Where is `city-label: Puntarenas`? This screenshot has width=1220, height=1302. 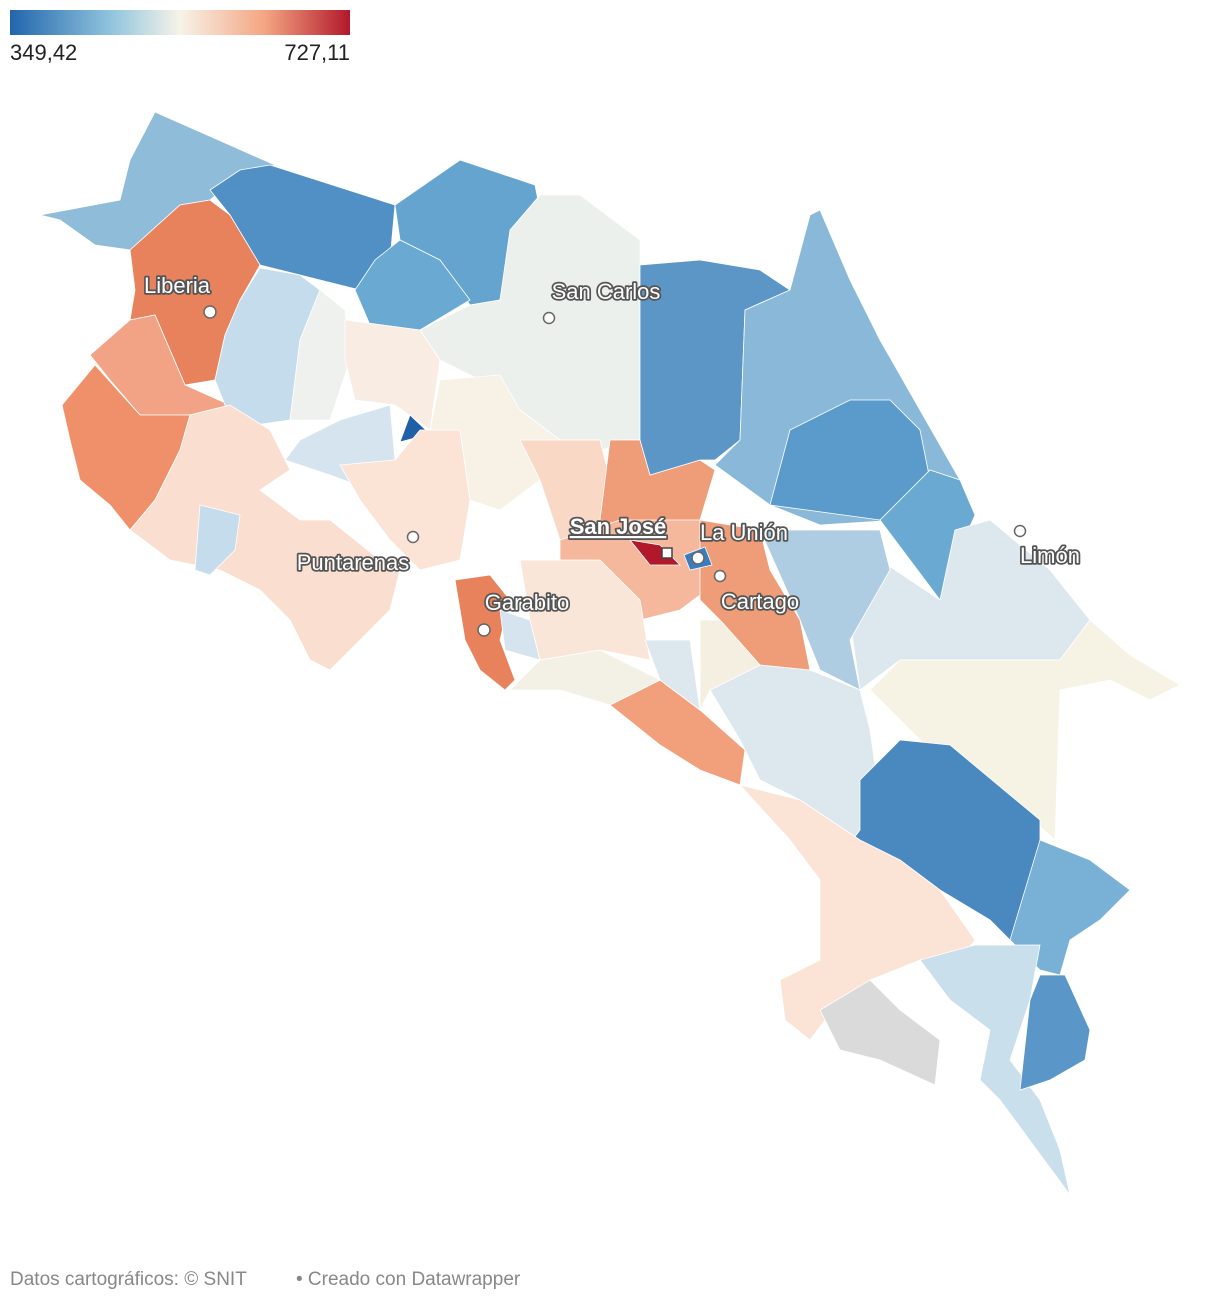
city-label: Puntarenas is located at coordinates (353, 562).